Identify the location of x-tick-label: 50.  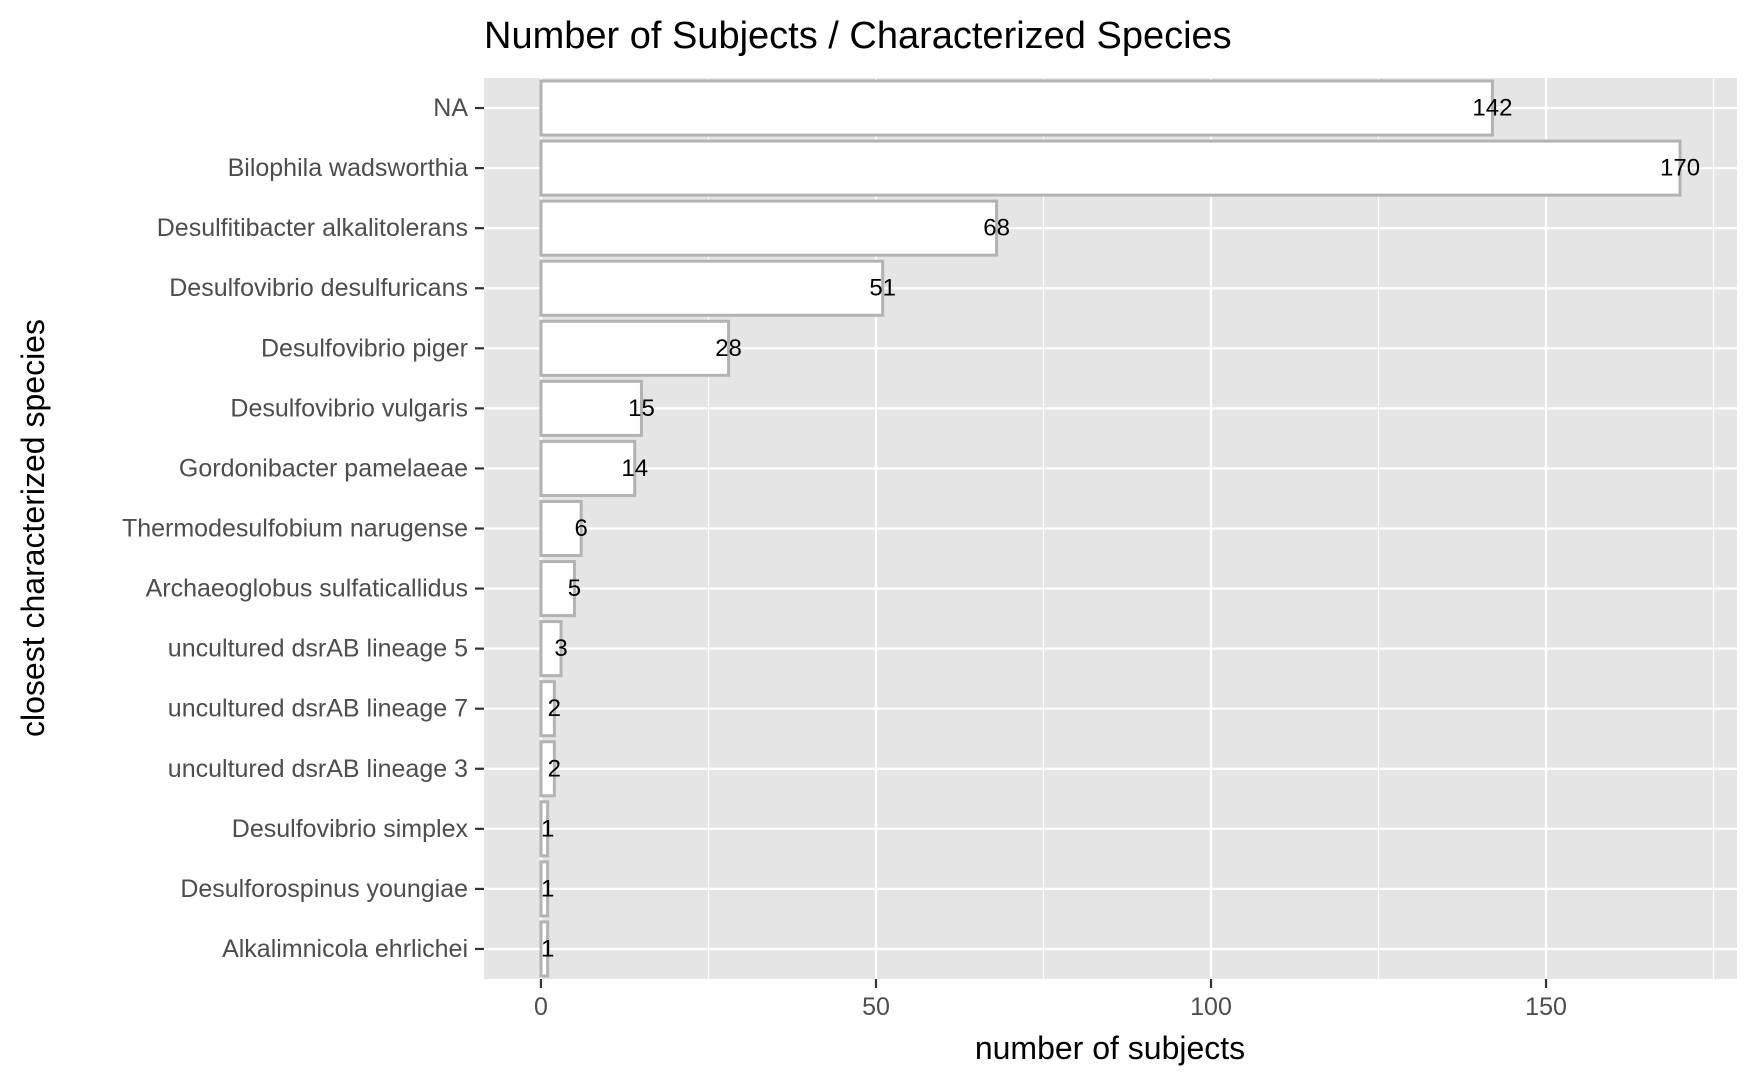
(876, 1007).